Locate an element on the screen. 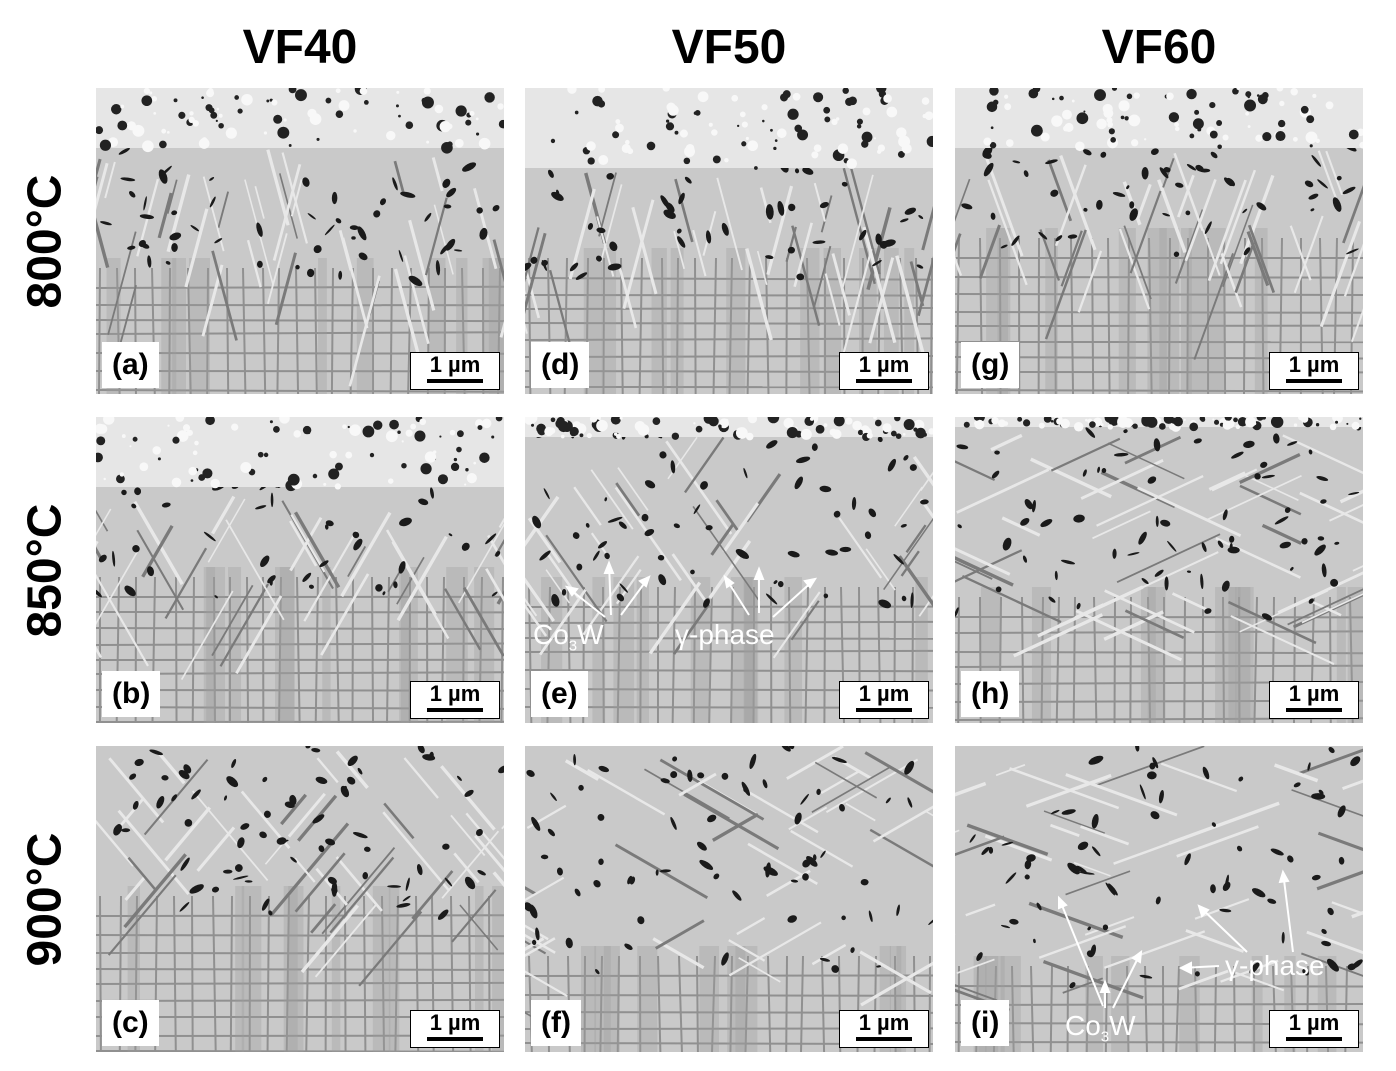 This screenshot has height=1071, width=1396. micrograph-panel-b: (b) 1 µm is located at coordinates (300, 570).